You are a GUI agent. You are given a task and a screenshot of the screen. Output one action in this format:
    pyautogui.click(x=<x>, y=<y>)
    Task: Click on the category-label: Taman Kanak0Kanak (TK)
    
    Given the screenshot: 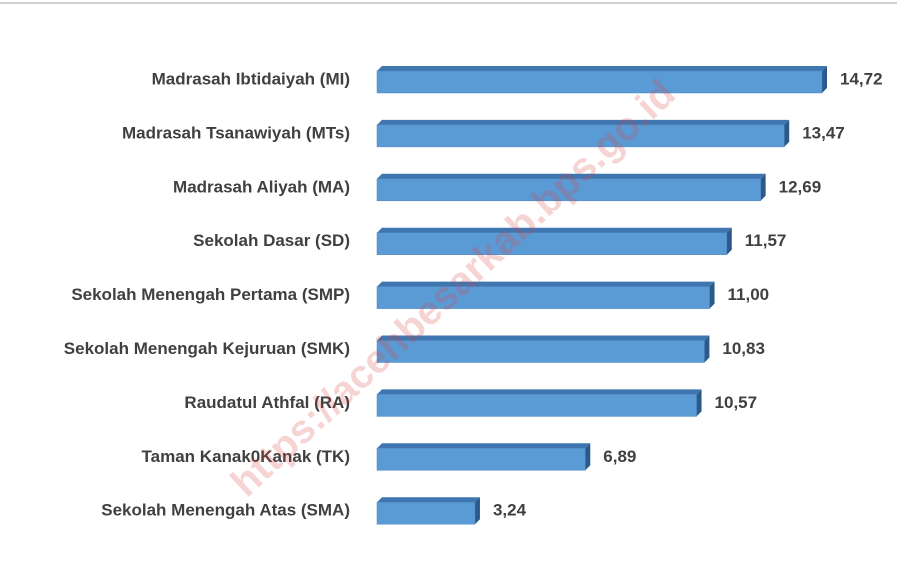 What is the action you would take?
    pyautogui.click(x=246, y=456)
    